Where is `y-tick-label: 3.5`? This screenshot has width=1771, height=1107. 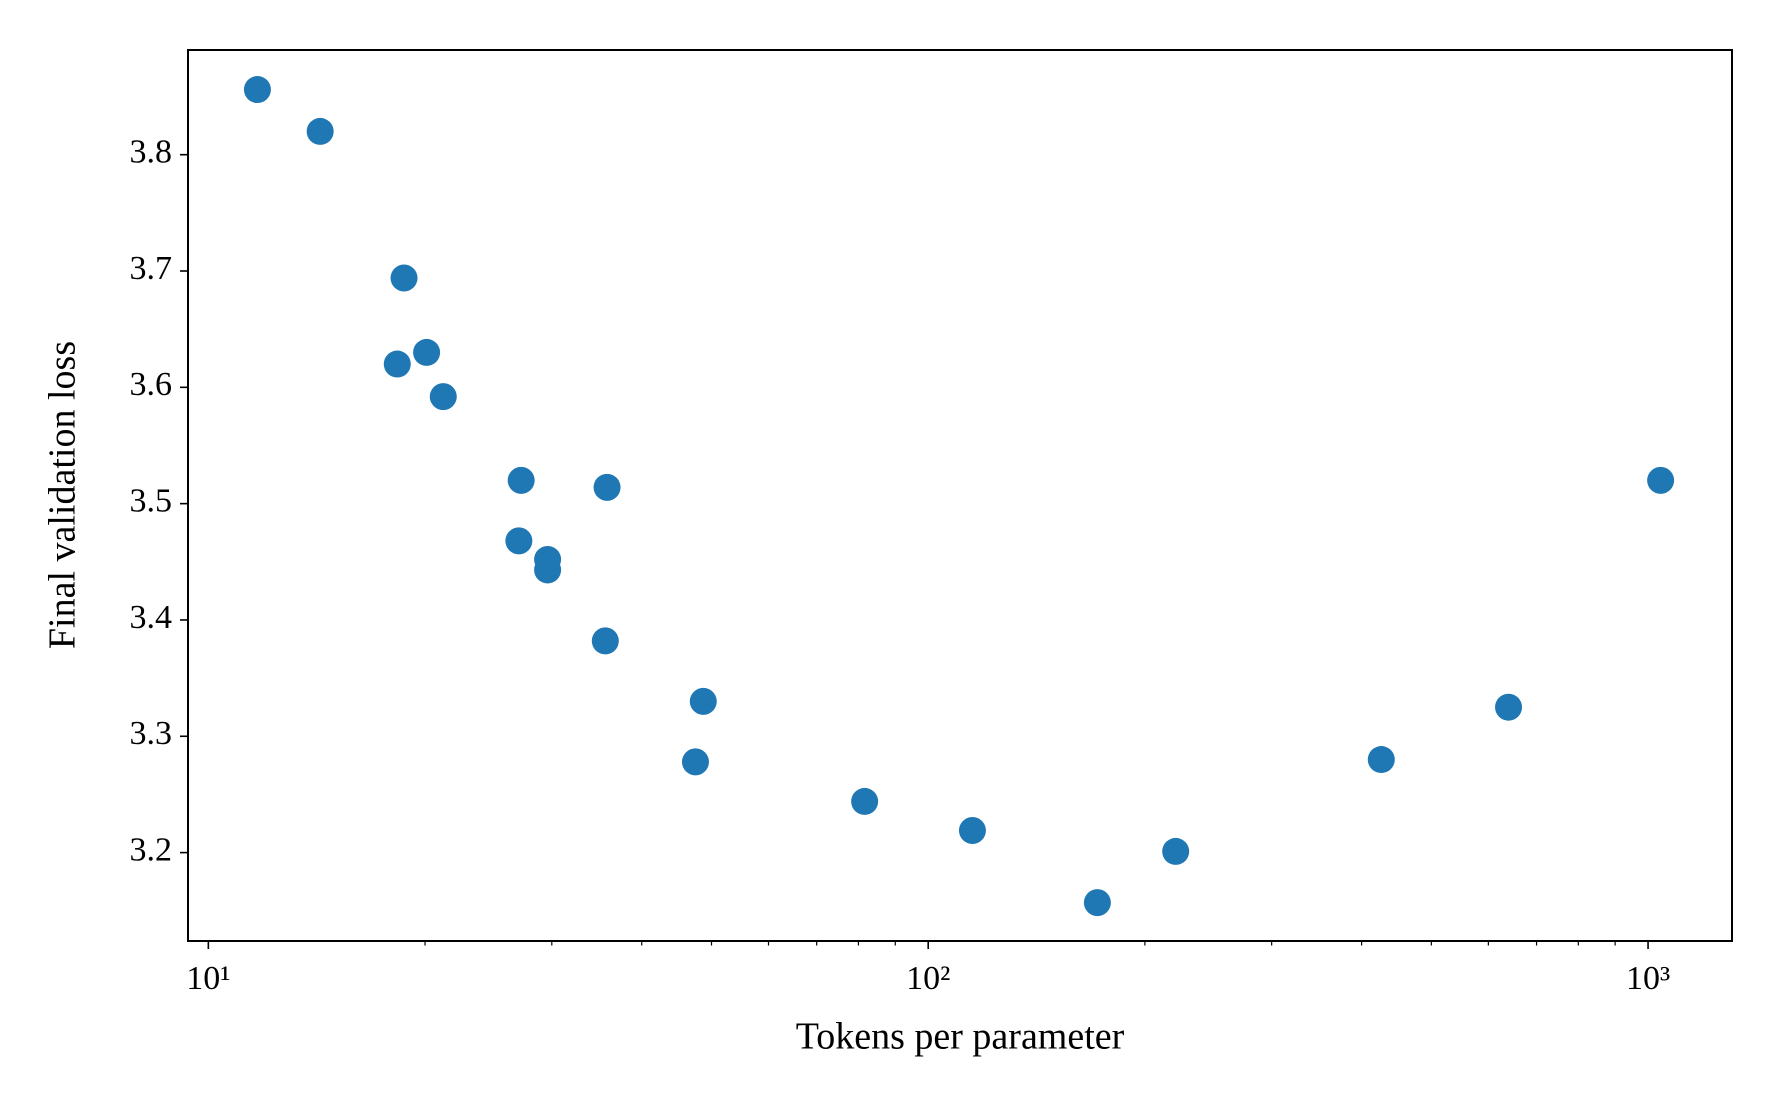
y-tick-label: 3.5 is located at coordinates (151, 500).